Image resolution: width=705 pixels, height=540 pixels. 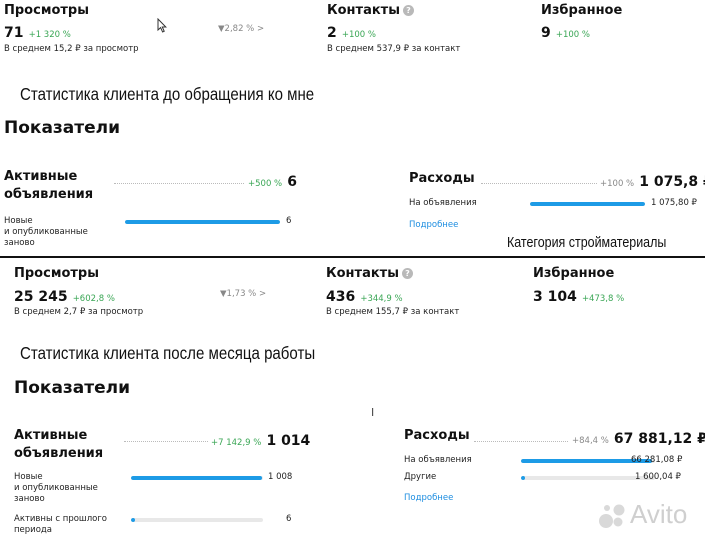 I want to click on views-funnel: ▼2,82 % >, so click(x=241, y=29).